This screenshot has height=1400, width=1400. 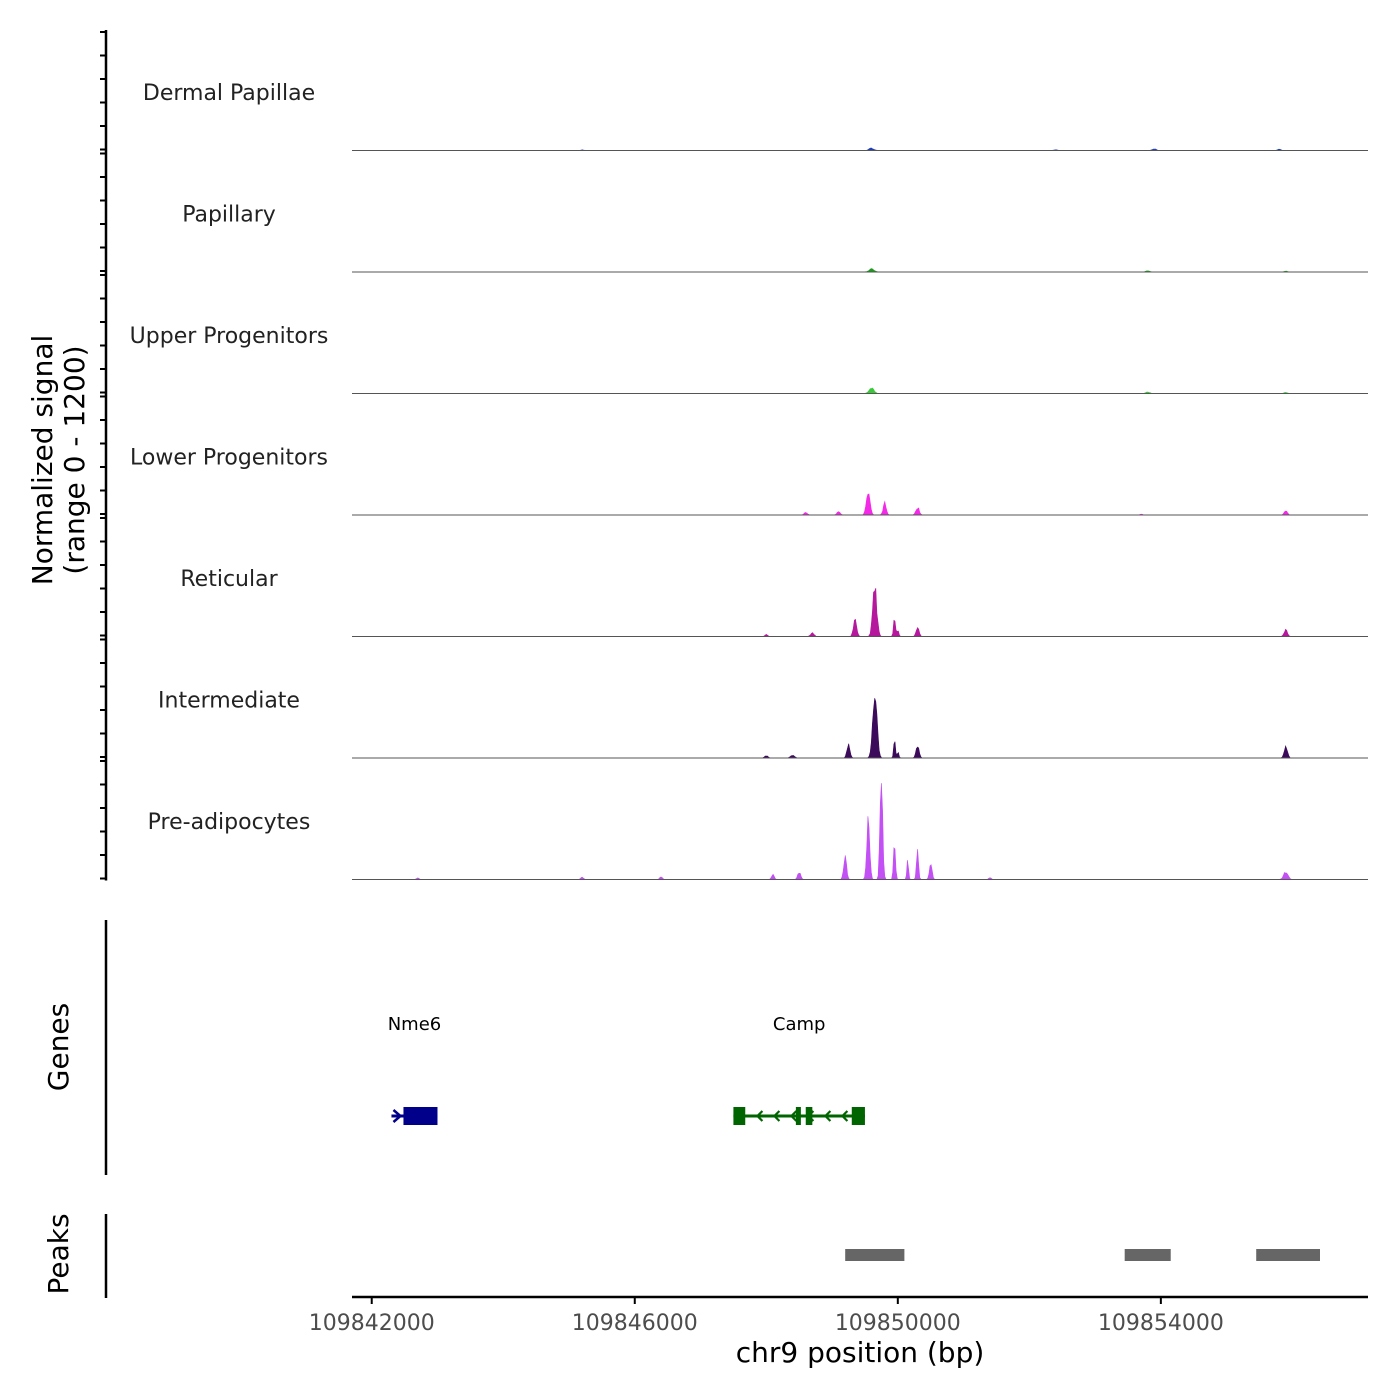 I want to click on track-lower-progenitors: Lower Progenitors, so click(x=734, y=455).